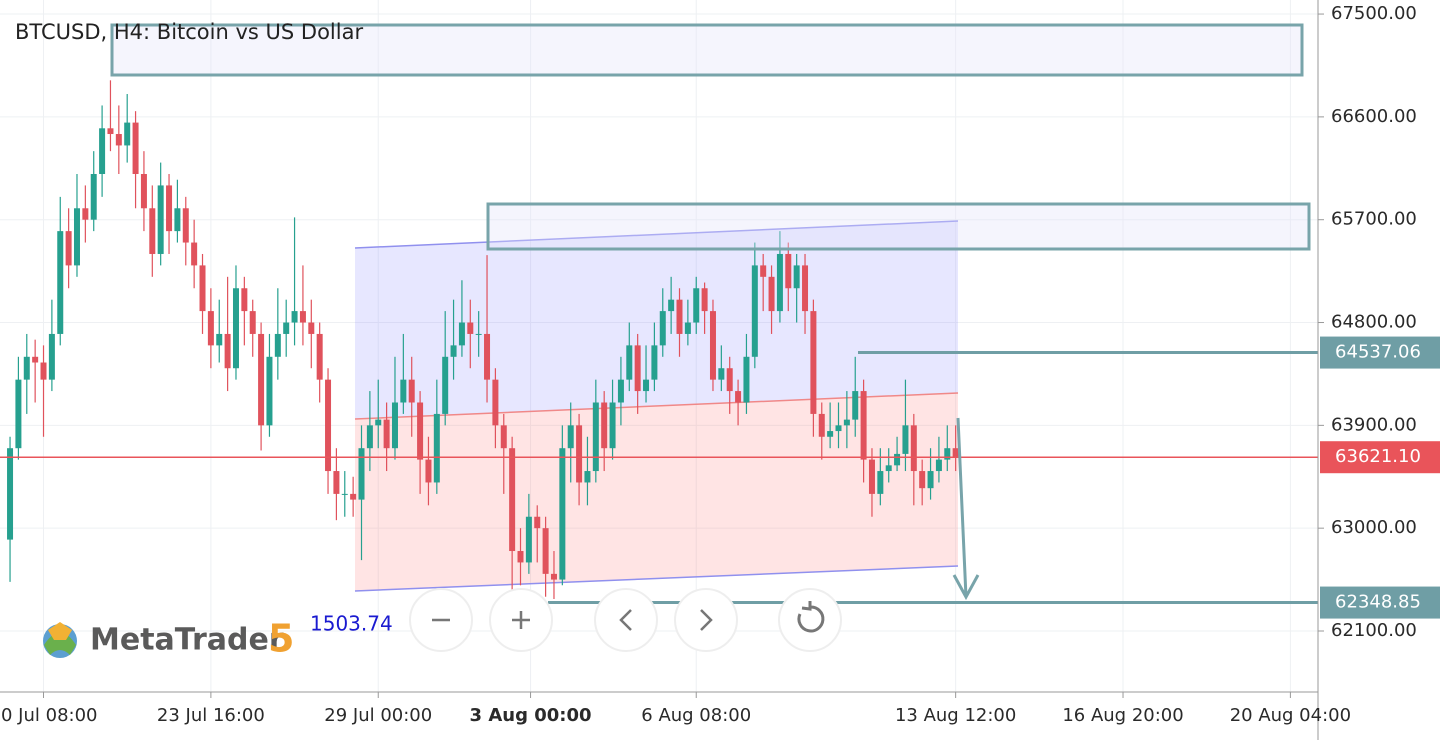 This screenshot has width=1442, height=744. Describe the element at coordinates (1374, 424) in the screenshot. I see `y-tick-label: 63900.00` at that location.